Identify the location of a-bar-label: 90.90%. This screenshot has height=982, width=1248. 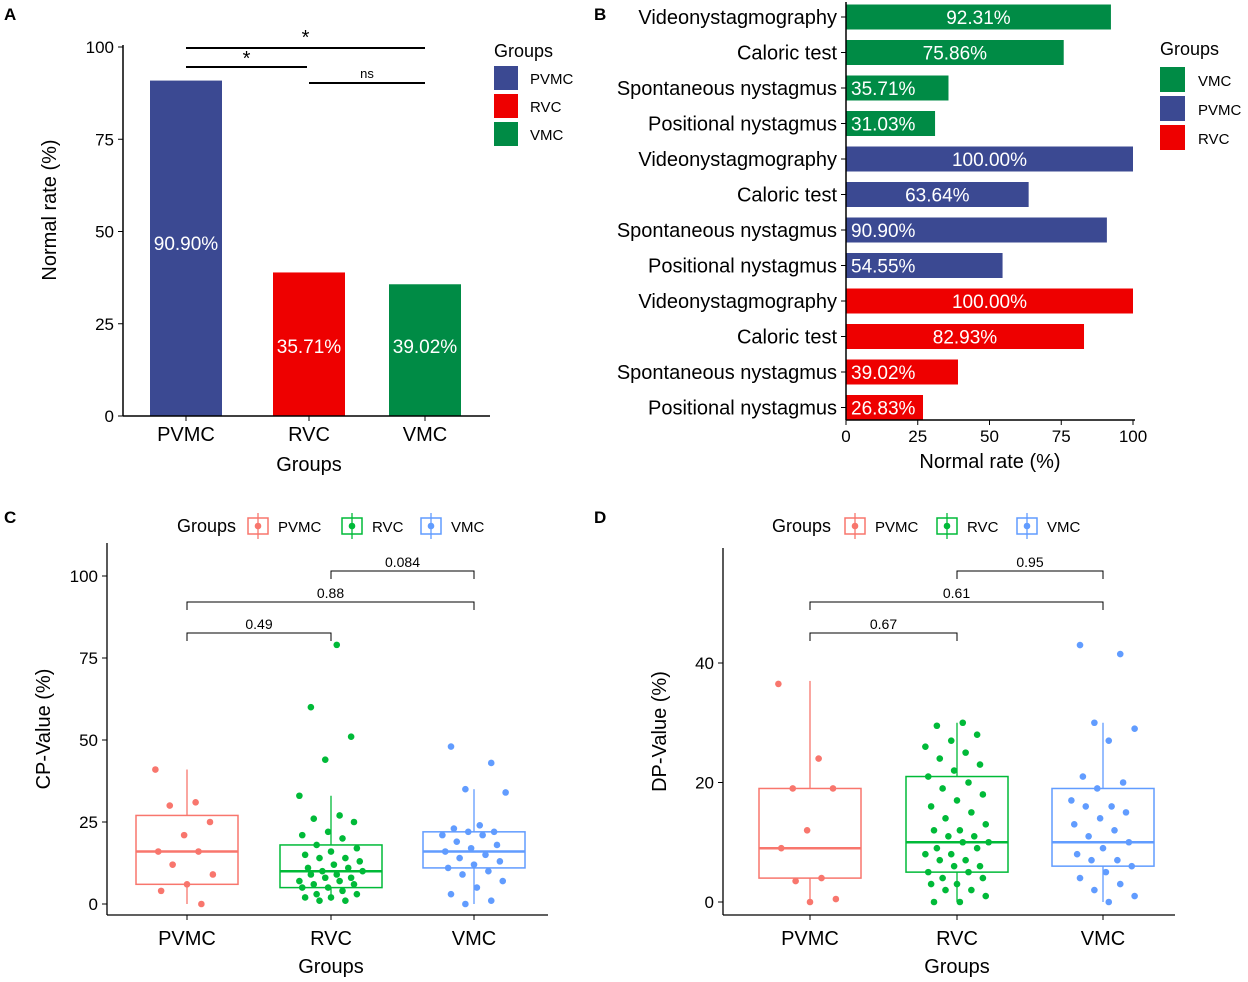
(186, 244).